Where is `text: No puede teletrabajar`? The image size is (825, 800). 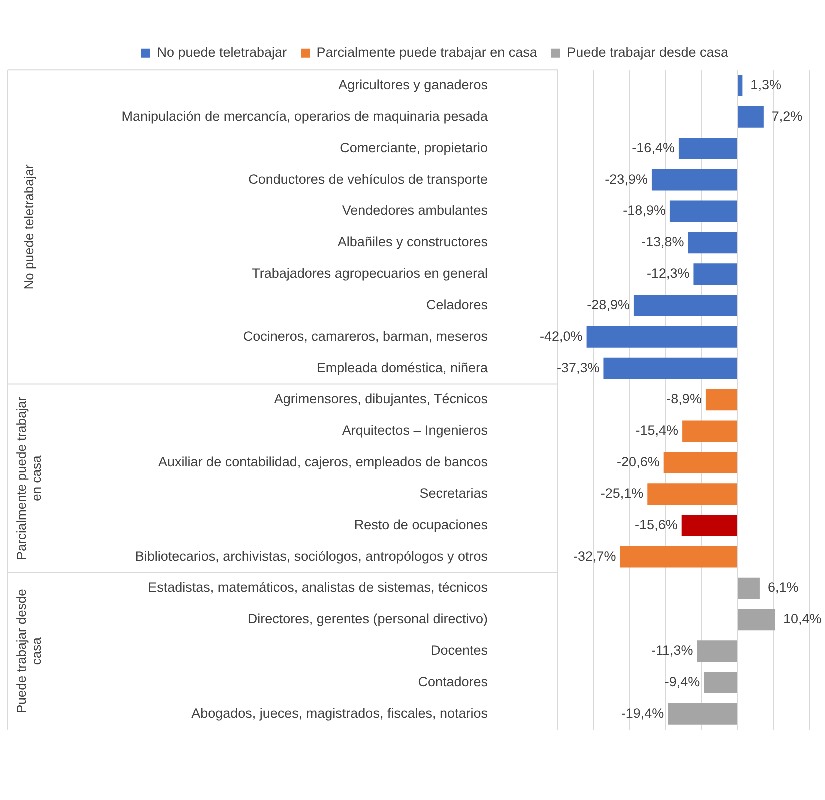
text: No puede teletrabajar is located at coordinates (29, 227).